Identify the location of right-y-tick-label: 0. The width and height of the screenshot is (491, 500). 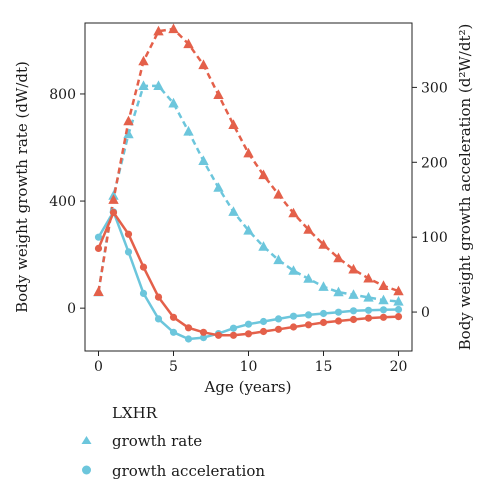
(425, 313).